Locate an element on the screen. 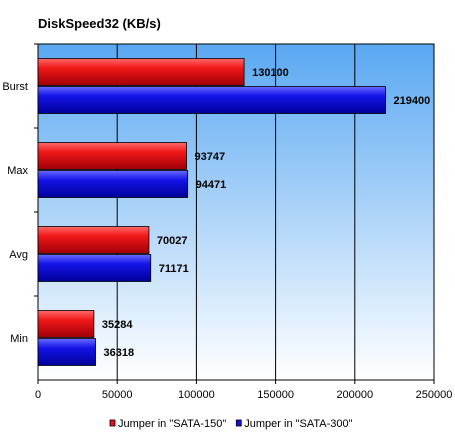 Image resolution: width=455 pixels, height=437 pixels. x-tick-label: 200000 is located at coordinates (354, 395).